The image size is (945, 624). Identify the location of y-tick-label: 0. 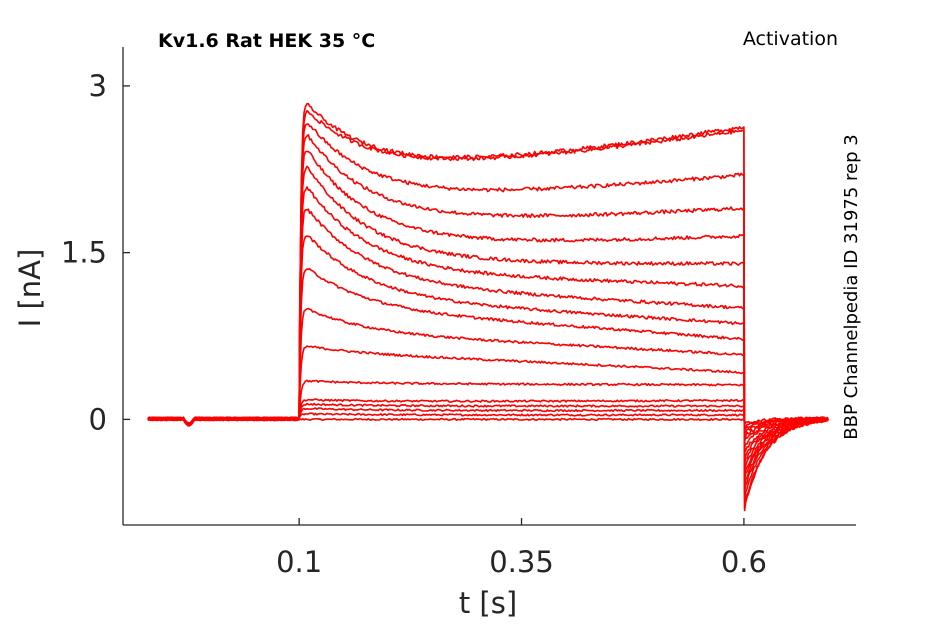
(98, 419).